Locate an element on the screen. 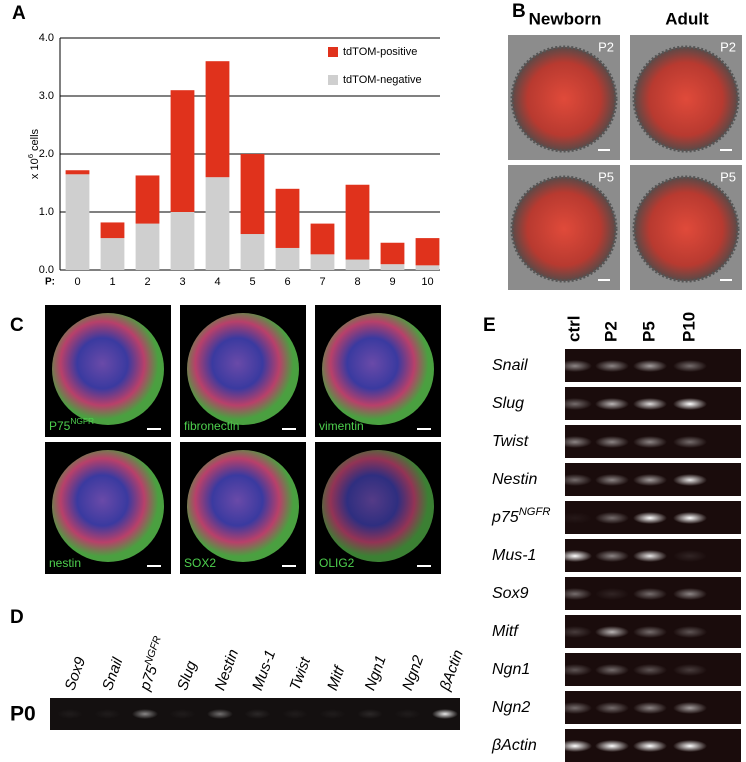 The width and height of the screenshot is (746, 762). y-tick-label: 1.0 is located at coordinates (46, 212).